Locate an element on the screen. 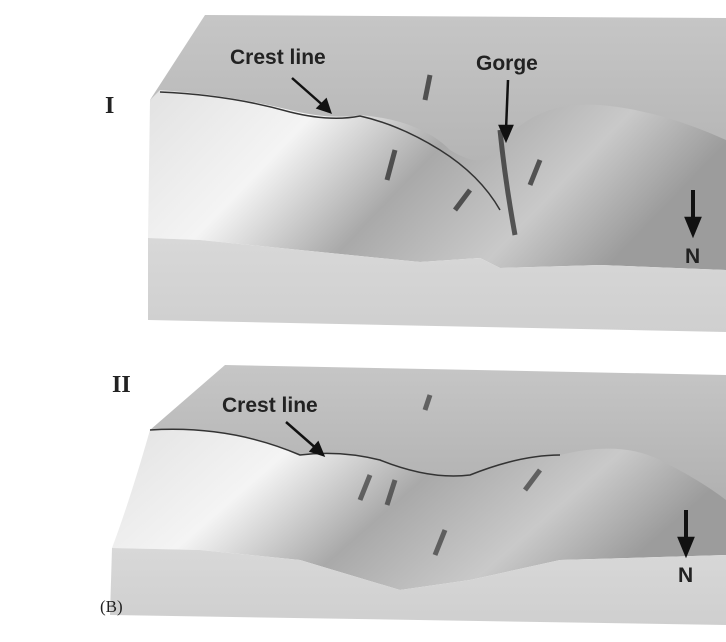  panel-label: II is located at coordinates (121, 385).